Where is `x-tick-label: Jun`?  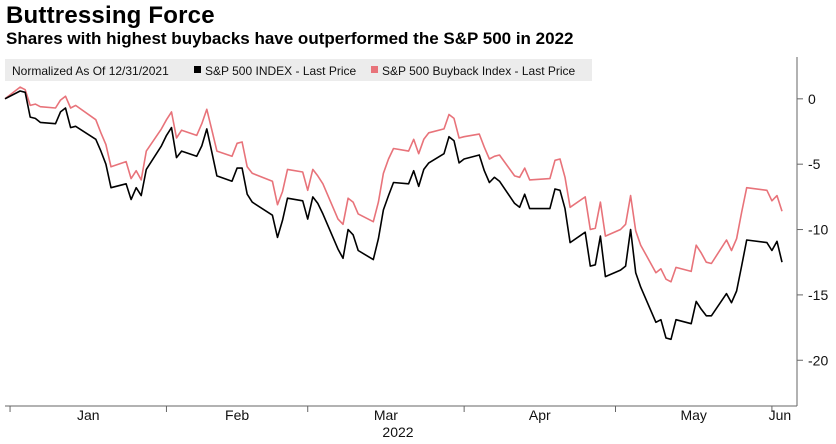 x-tick-label: Jun is located at coordinates (780, 415).